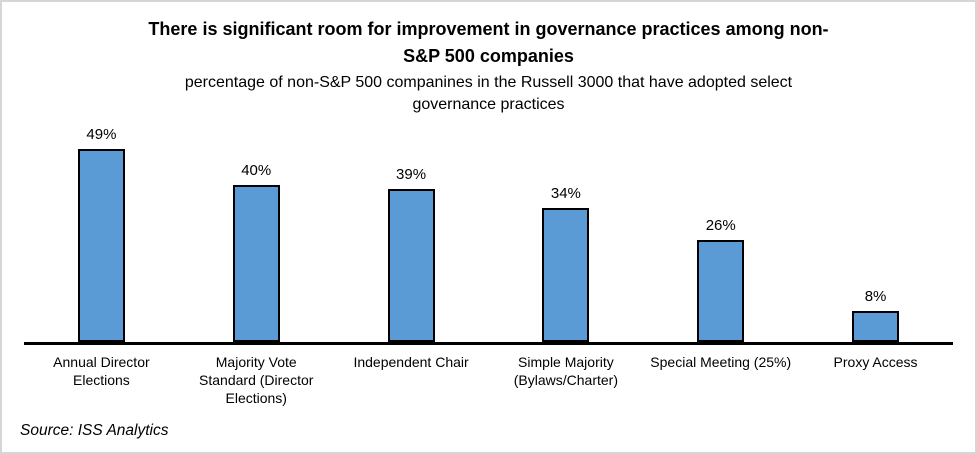  What do you see at coordinates (565, 193) in the screenshot?
I see `bar-value-label: 34%` at bounding box center [565, 193].